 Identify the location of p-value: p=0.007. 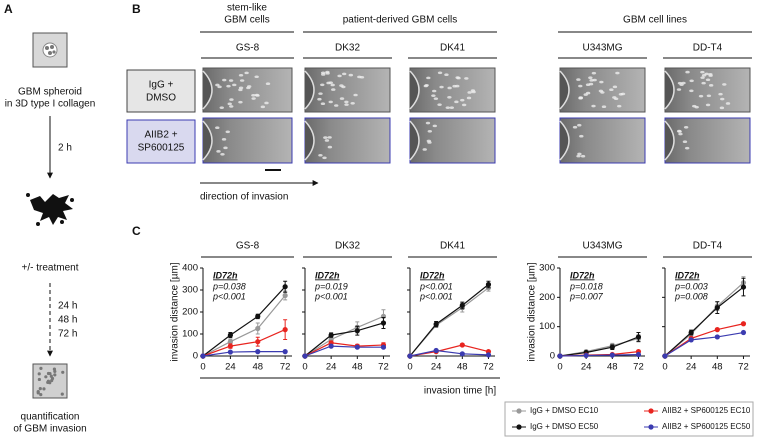
(586, 296).